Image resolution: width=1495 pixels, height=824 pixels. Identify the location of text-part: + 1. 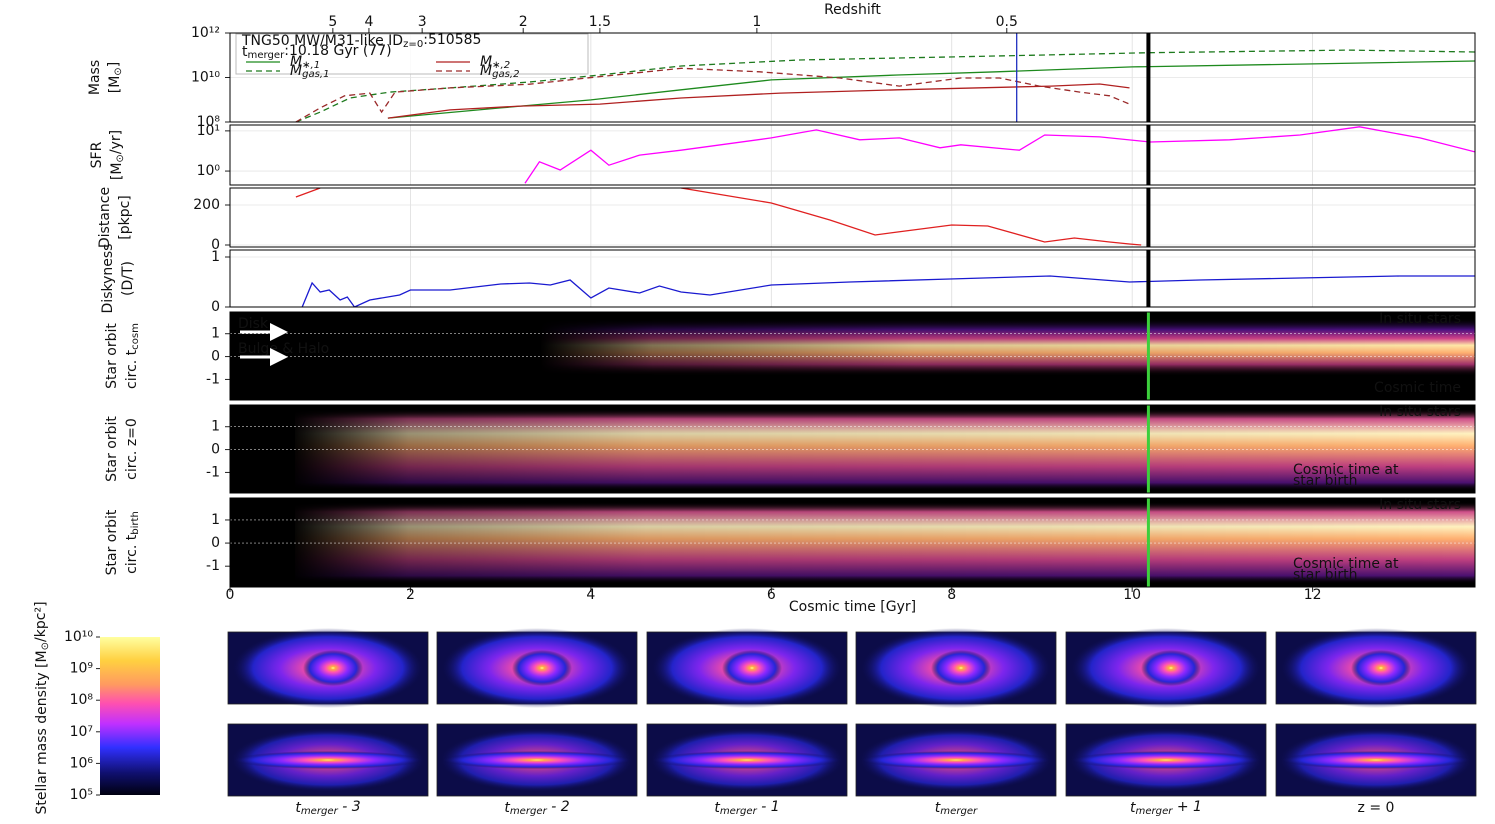
(1187, 807).